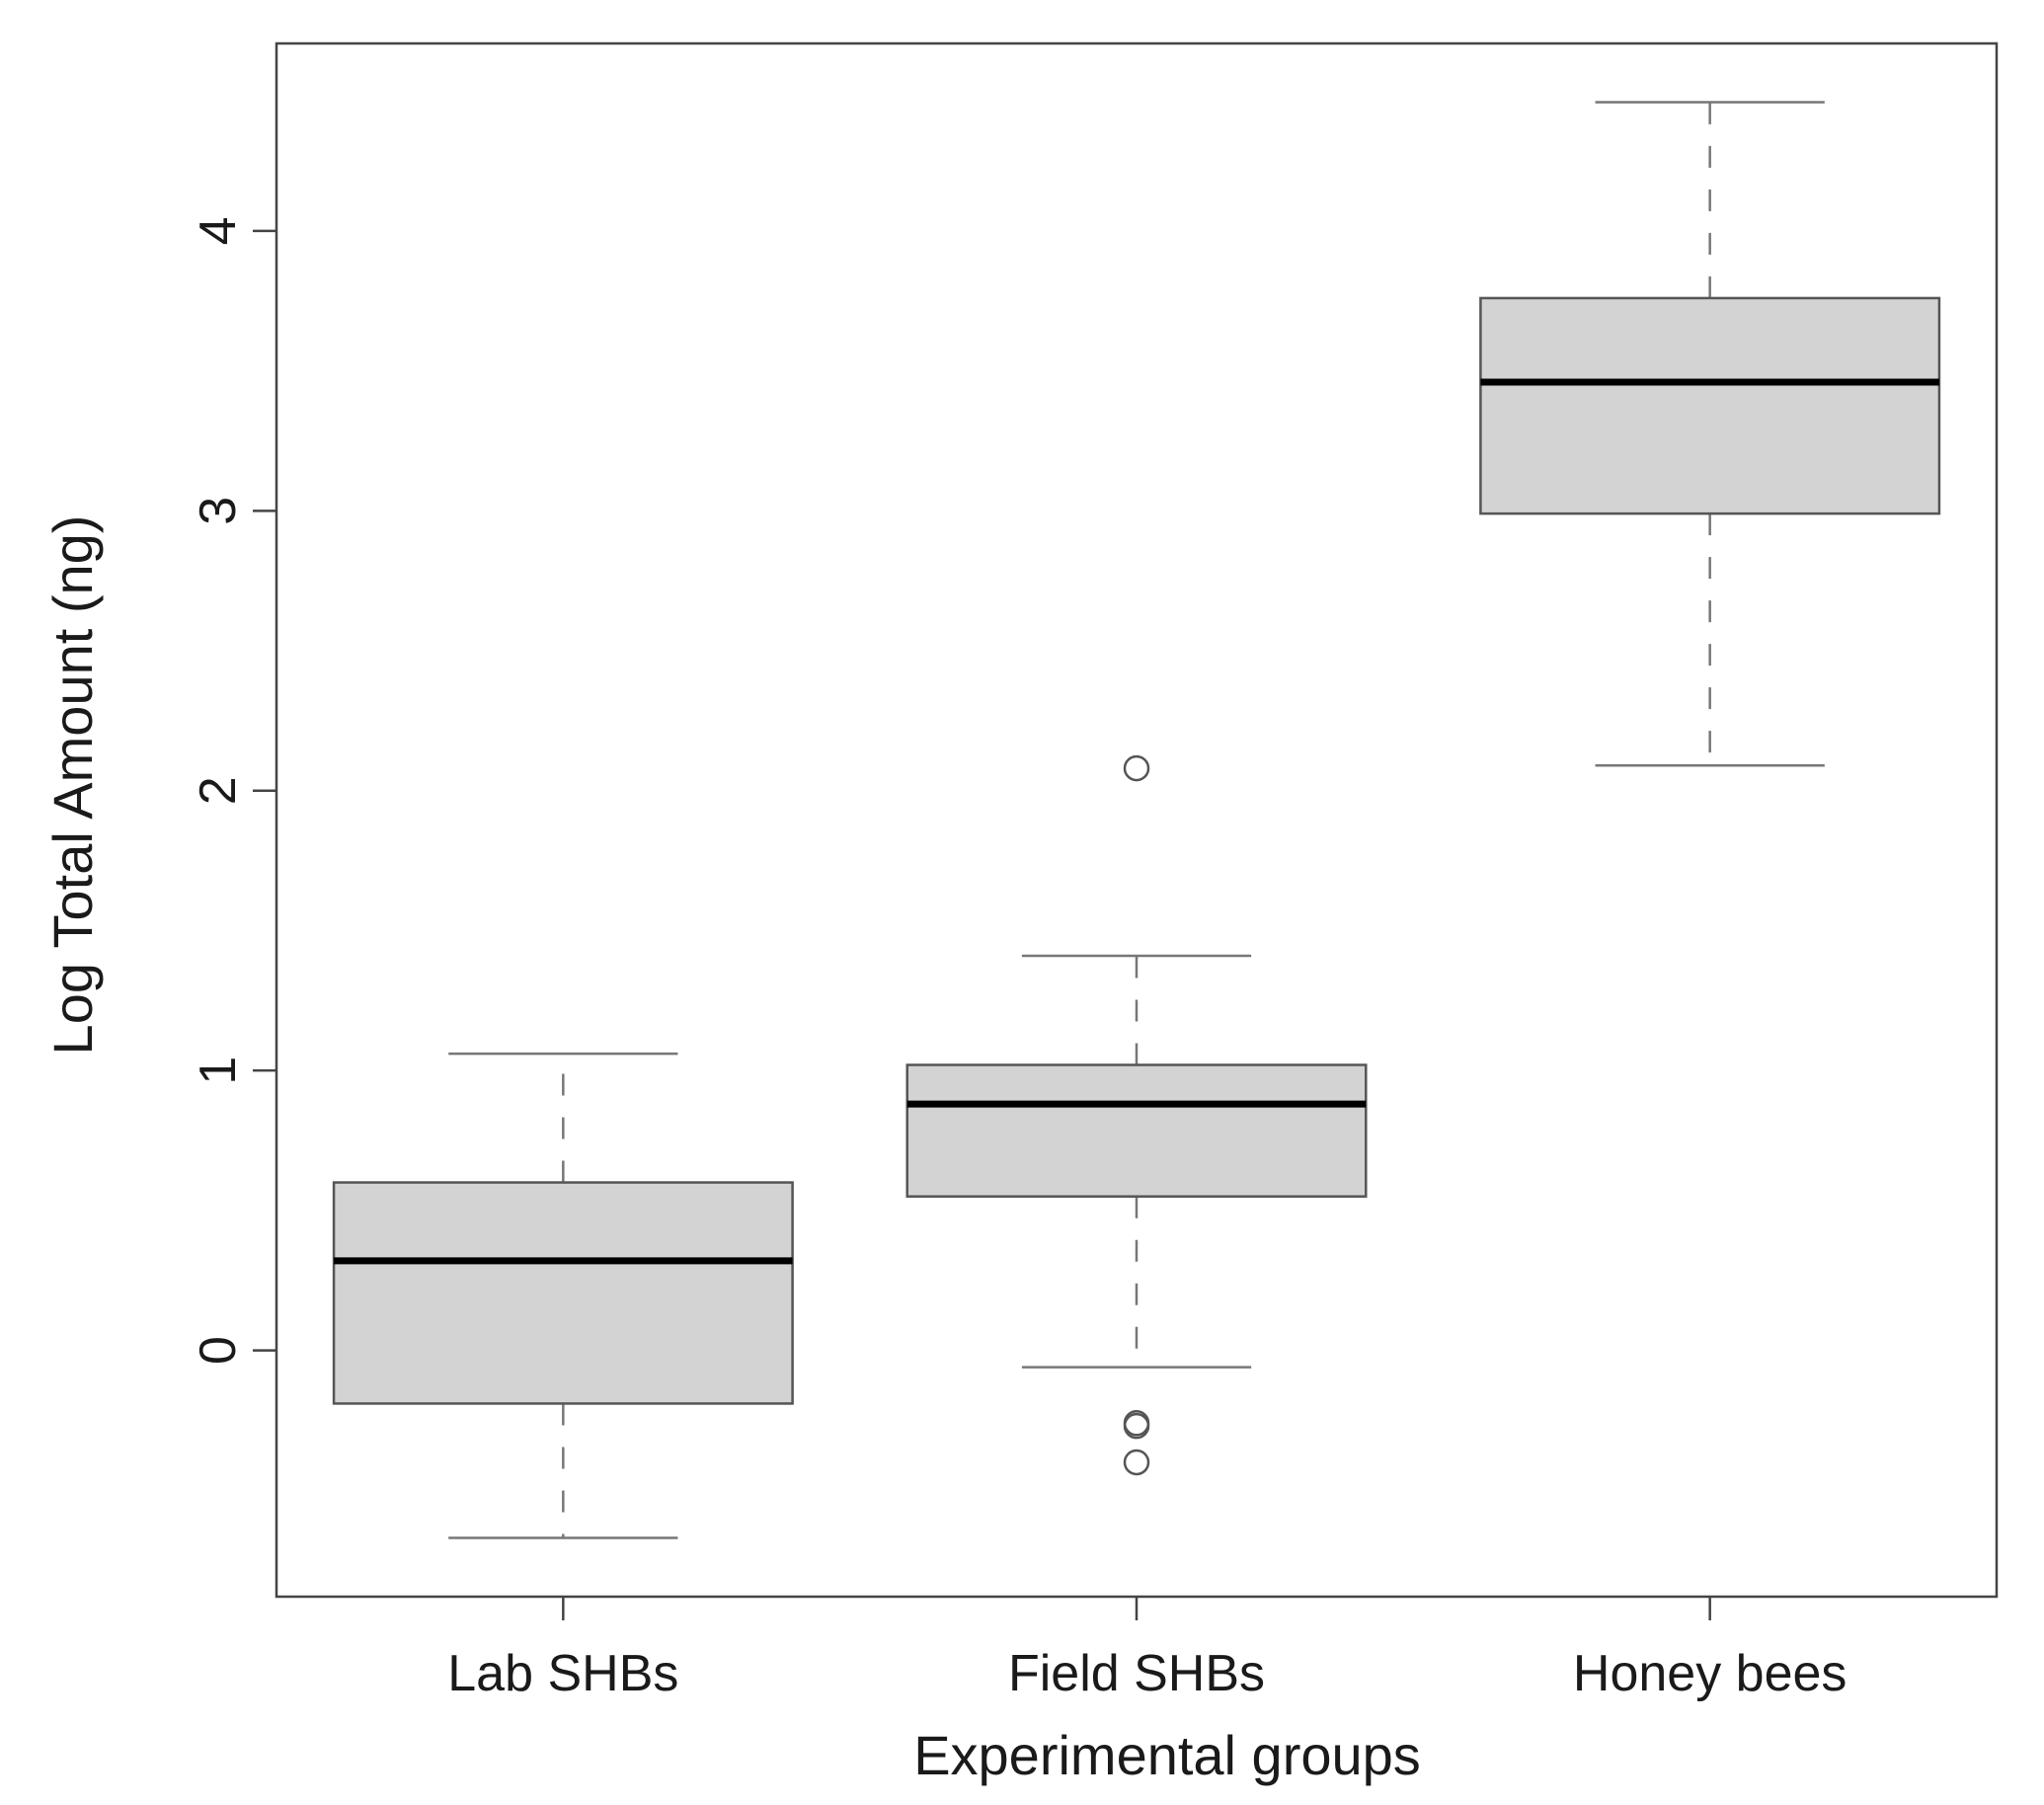 The height and width of the screenshot is (1805, 2044). I want to click on x-tick-label: Lab SHBs, so click(562, 1673).